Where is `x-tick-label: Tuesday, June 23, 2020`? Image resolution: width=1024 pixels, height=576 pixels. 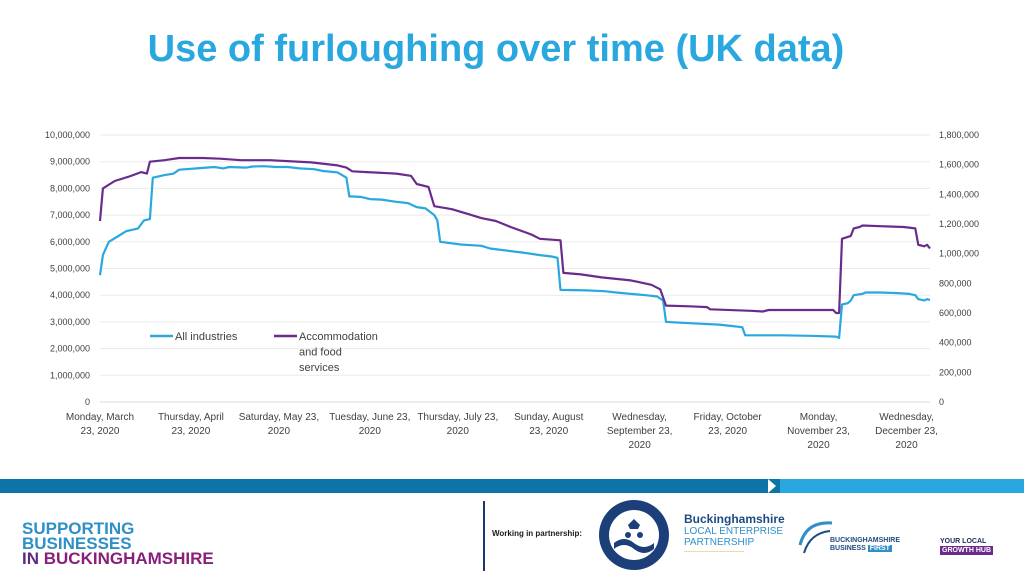
x-tick-label: Tuesday, June 23, 2020 is located at coordinates (369, 424).